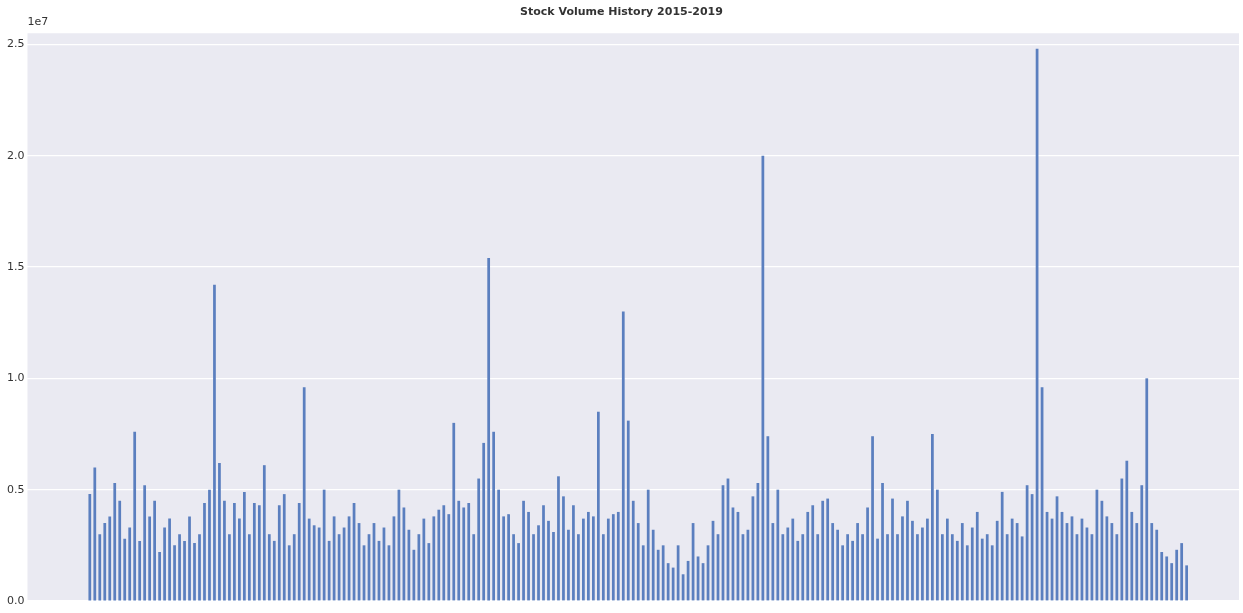 The height and width of the screenshot is (613, 1243). What do you see at coordinates (38, 21) in the screenshot?
I see `text: 1e7` at bounding box center [38, 21].